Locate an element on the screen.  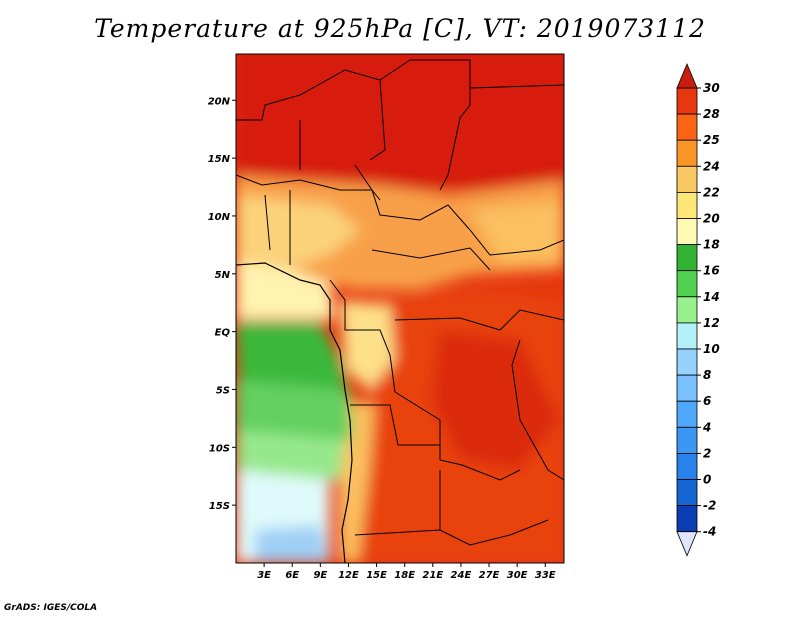
y-tick-label: 15S is located at coordinates (219, 506).